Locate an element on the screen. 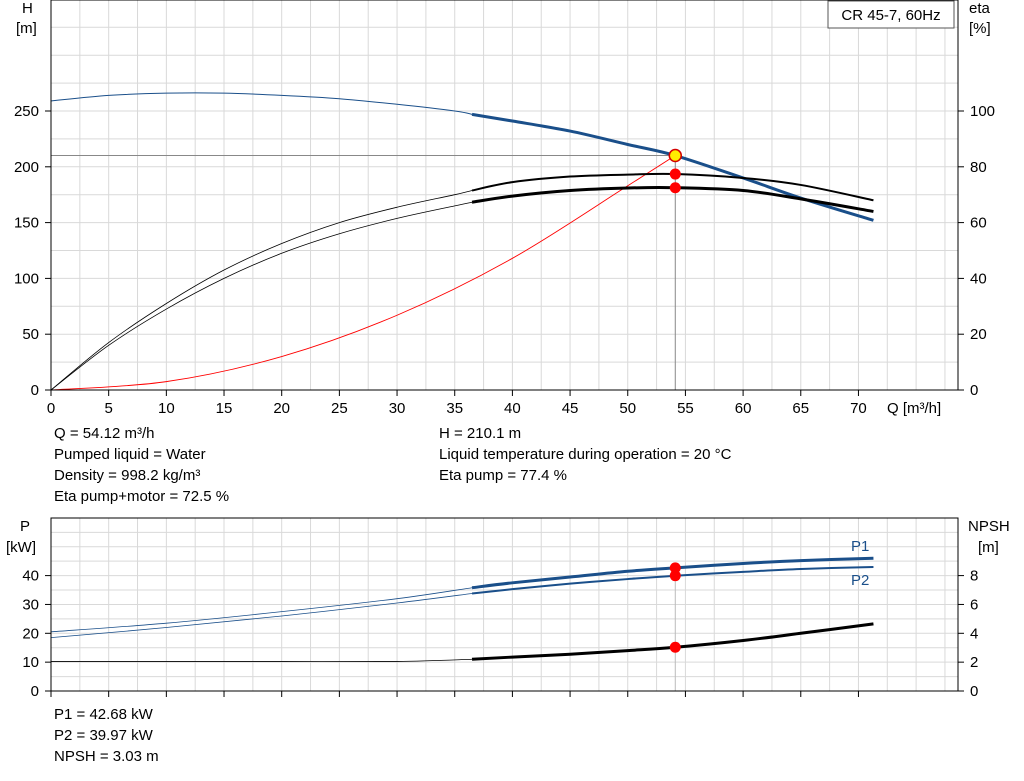 The image size is (1024, 781). eta-pump-motor-curve-range is located at coordinates (672, 199).